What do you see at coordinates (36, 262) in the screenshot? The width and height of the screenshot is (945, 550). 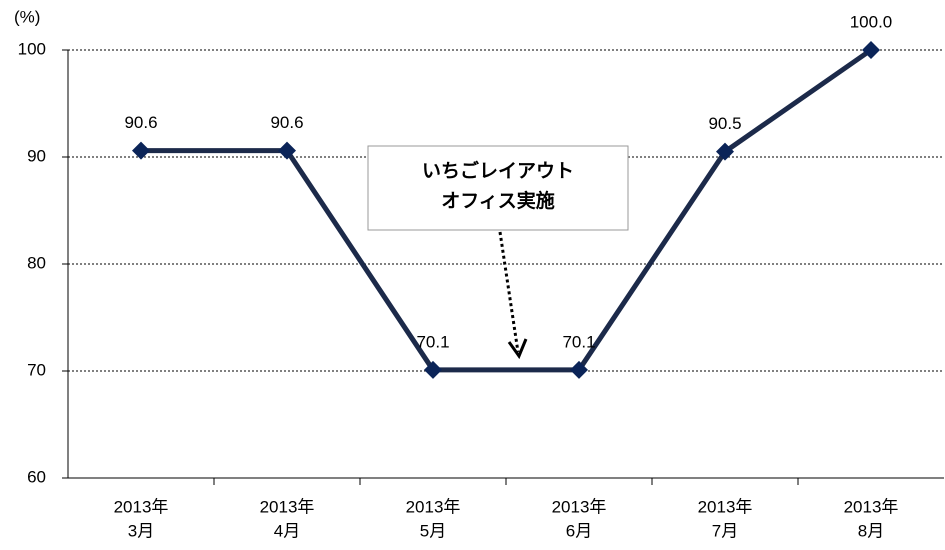 I see `y-tick-label: 80` at bounding box center [36, 262].